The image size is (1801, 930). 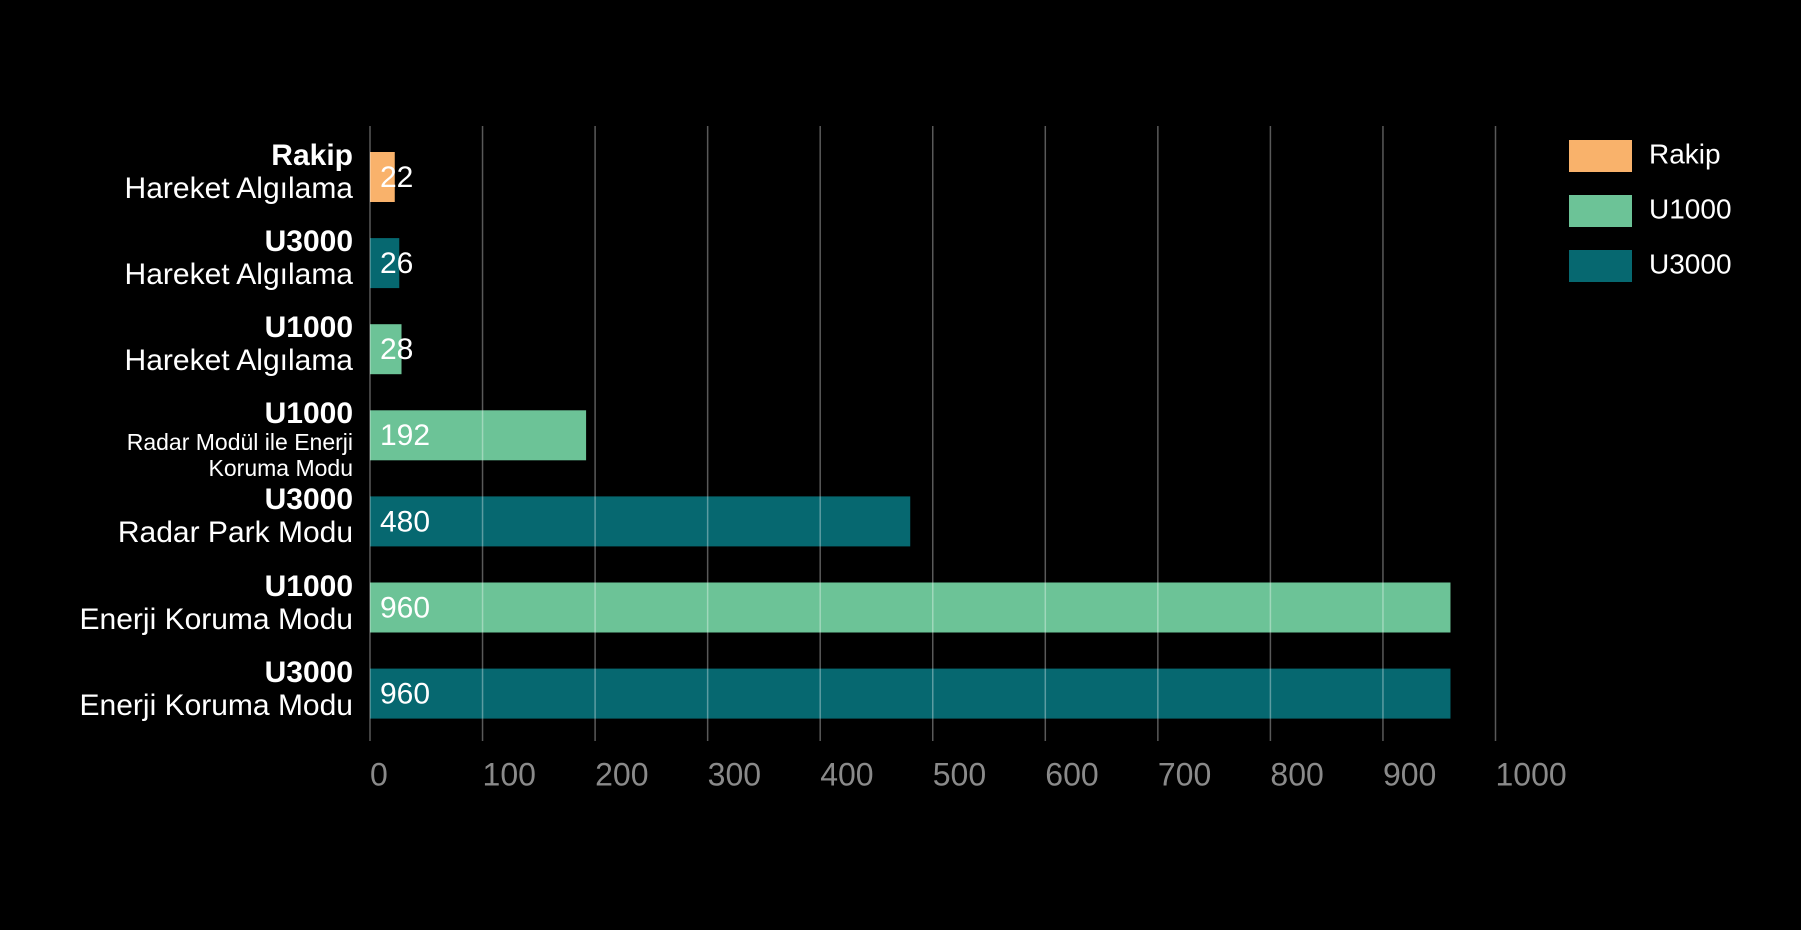 I want to click on data-label: 192, so click(x=405, y=435).